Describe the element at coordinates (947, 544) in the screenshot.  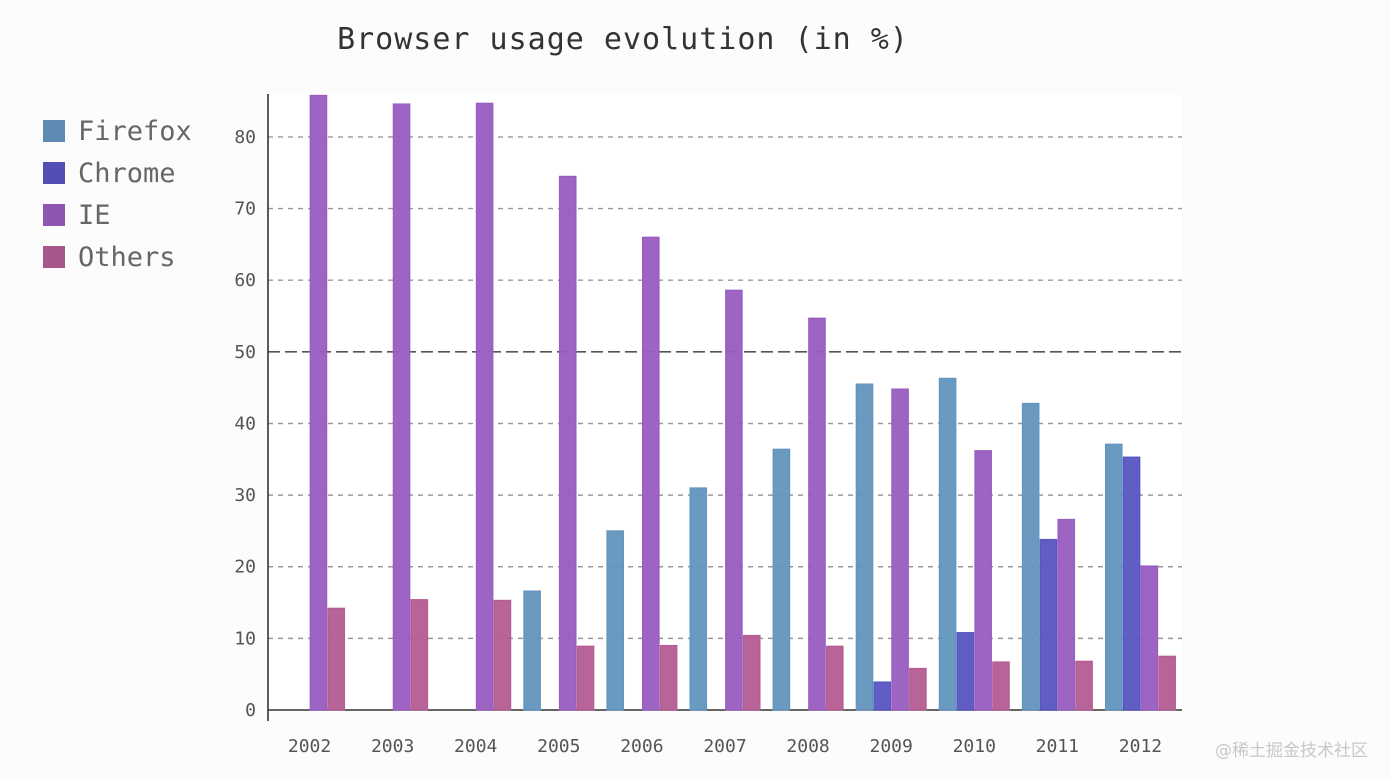
I see `bar-firefox-2010` at that location.